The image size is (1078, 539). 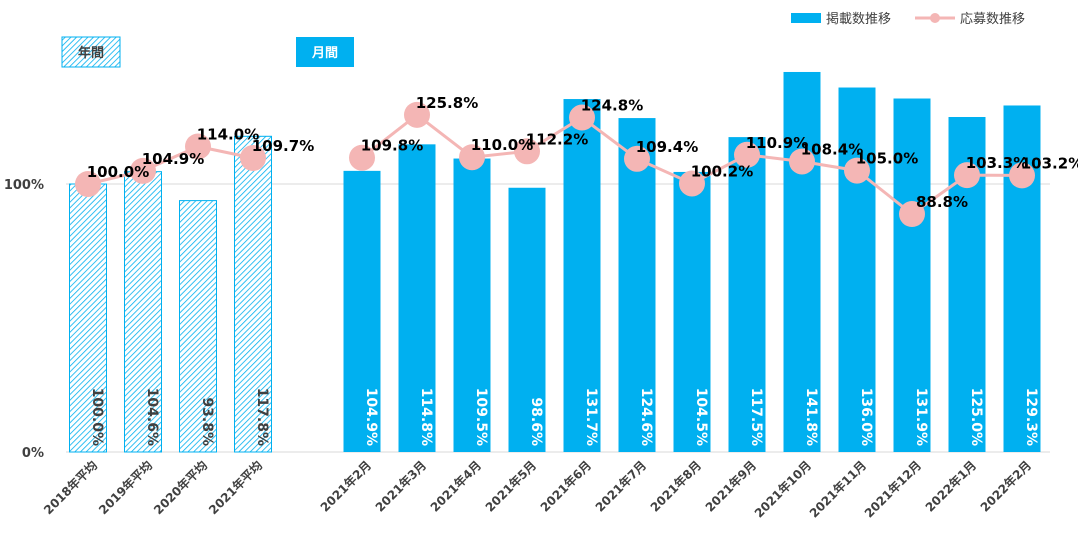 I want to click on line-value-label-2021年7月: 109.4%, so click(x=667, y=147).